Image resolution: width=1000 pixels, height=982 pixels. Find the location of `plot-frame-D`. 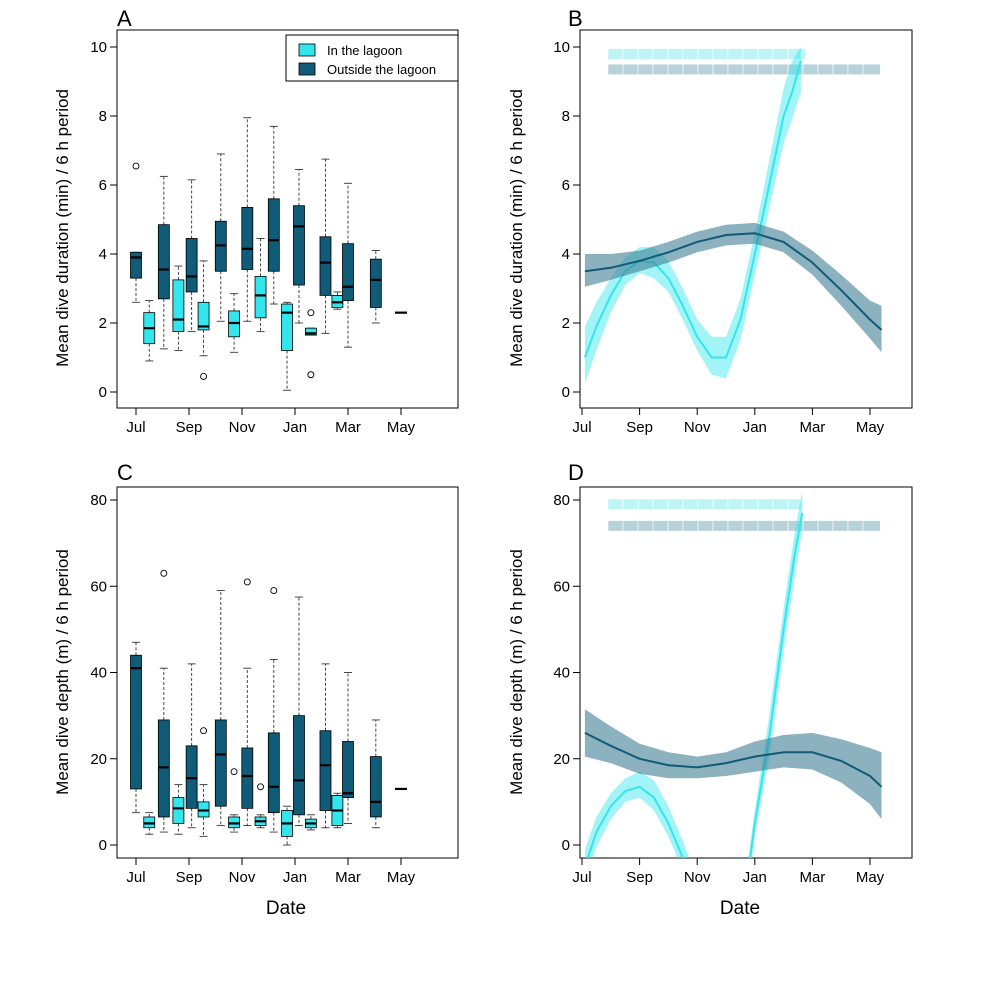

plot-frame-D is located at coordinates (746, 672).